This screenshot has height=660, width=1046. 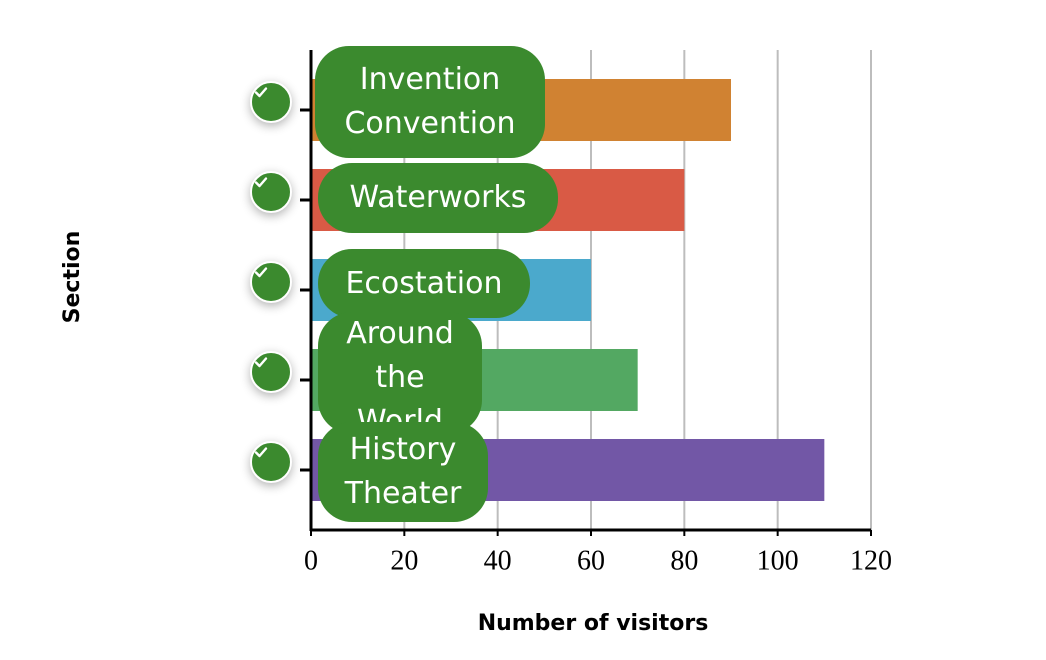 What do you see at coordinates (72, 277) in the screenshot?
I see `y-axis-title: Section` at bounding box center [72, 277].